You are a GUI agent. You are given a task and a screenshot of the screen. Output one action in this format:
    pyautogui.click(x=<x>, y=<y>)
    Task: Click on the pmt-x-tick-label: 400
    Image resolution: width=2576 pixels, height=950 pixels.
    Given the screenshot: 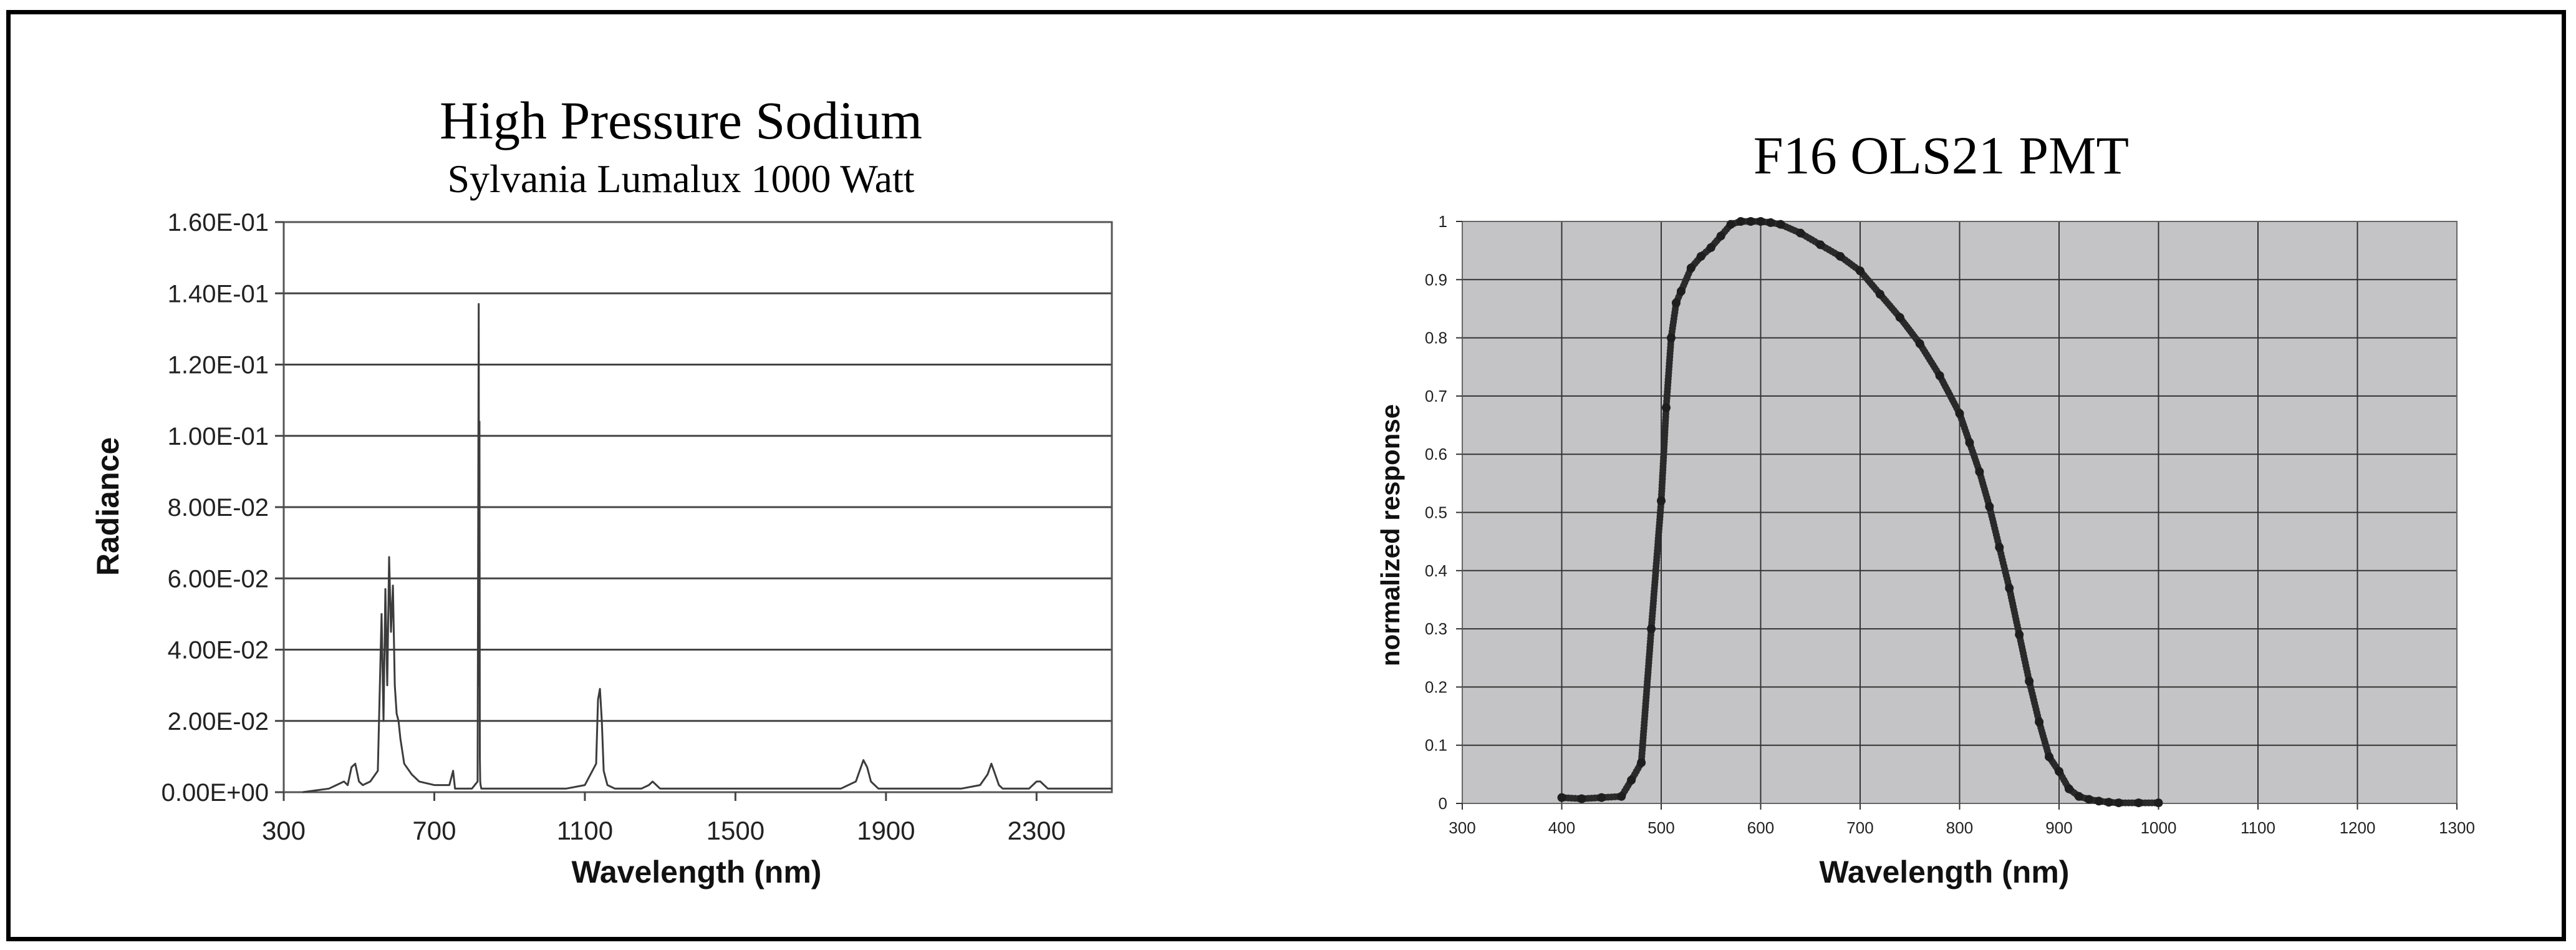 What is the action you would take?
    pyautogui.click(x=1561, y=827)
    